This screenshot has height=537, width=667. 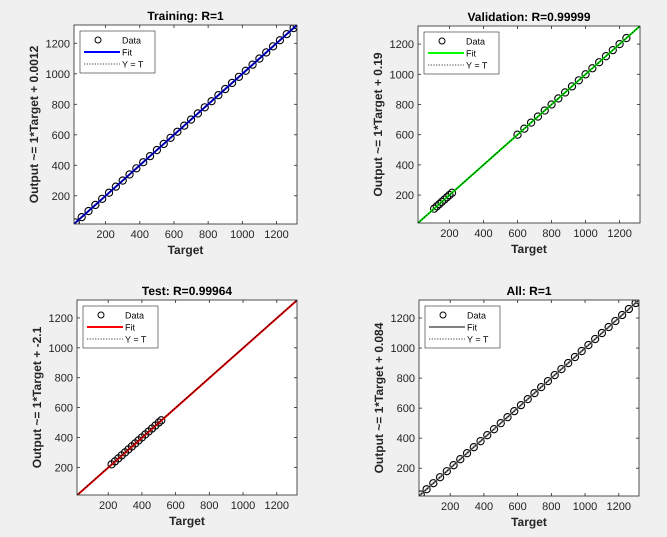 I want to click on chart-title: Training: R=1, so click(x=185, y=16).